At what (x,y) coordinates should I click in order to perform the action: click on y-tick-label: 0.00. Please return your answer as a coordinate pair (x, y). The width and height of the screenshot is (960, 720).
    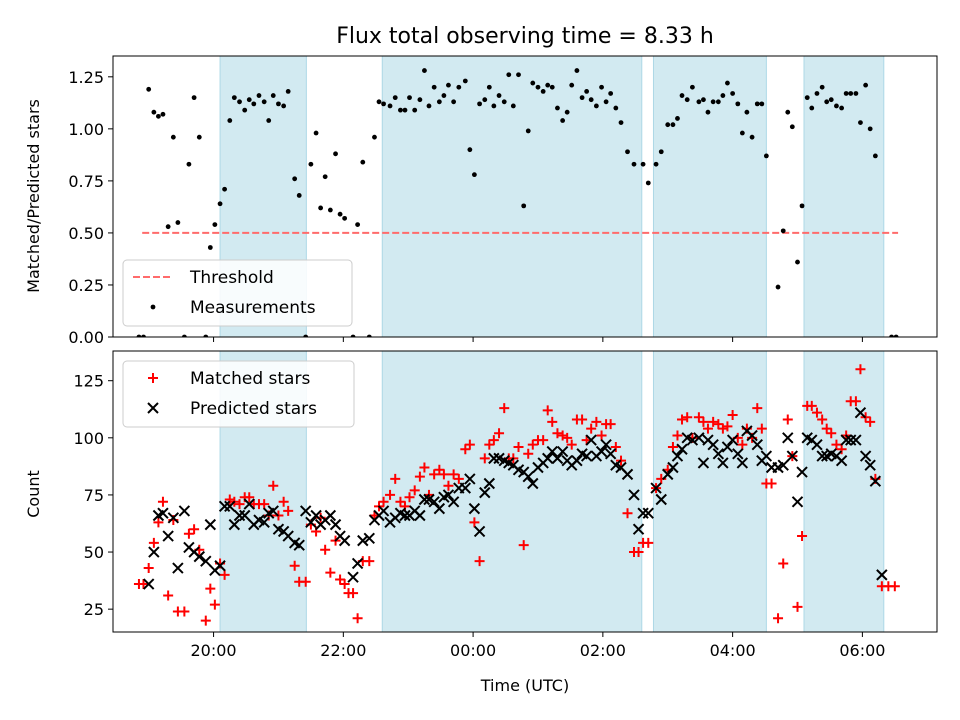
    Looking at the image, I should click on (86, 337).